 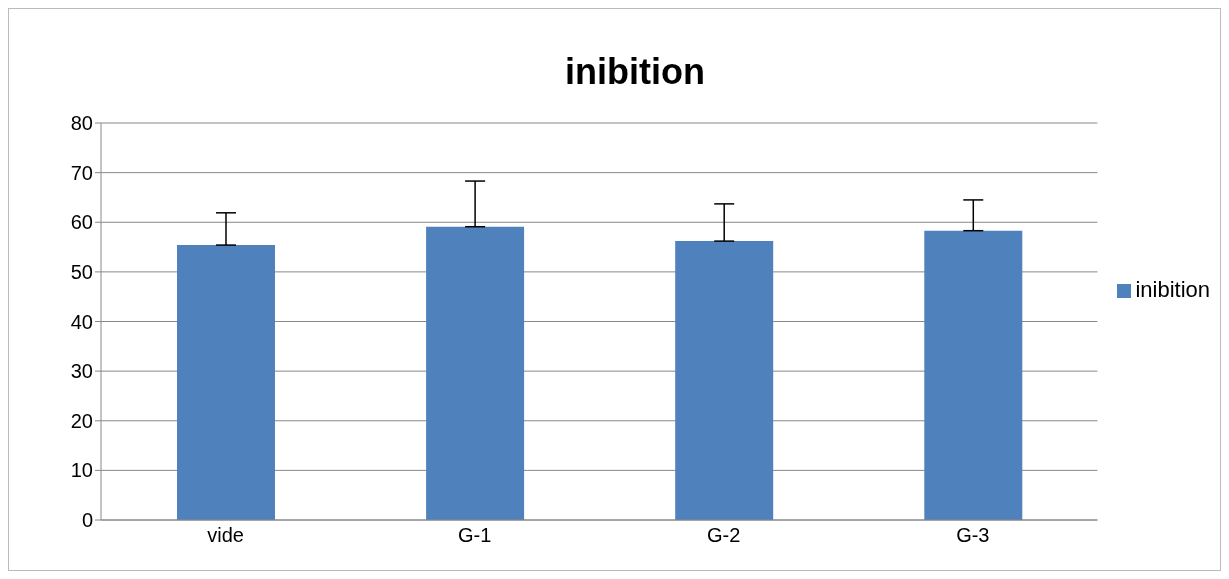 What do you see at coordinates (81, 371) in the screenshot?
I see `y-tick-label: 30` at bounding box center [81, 371].